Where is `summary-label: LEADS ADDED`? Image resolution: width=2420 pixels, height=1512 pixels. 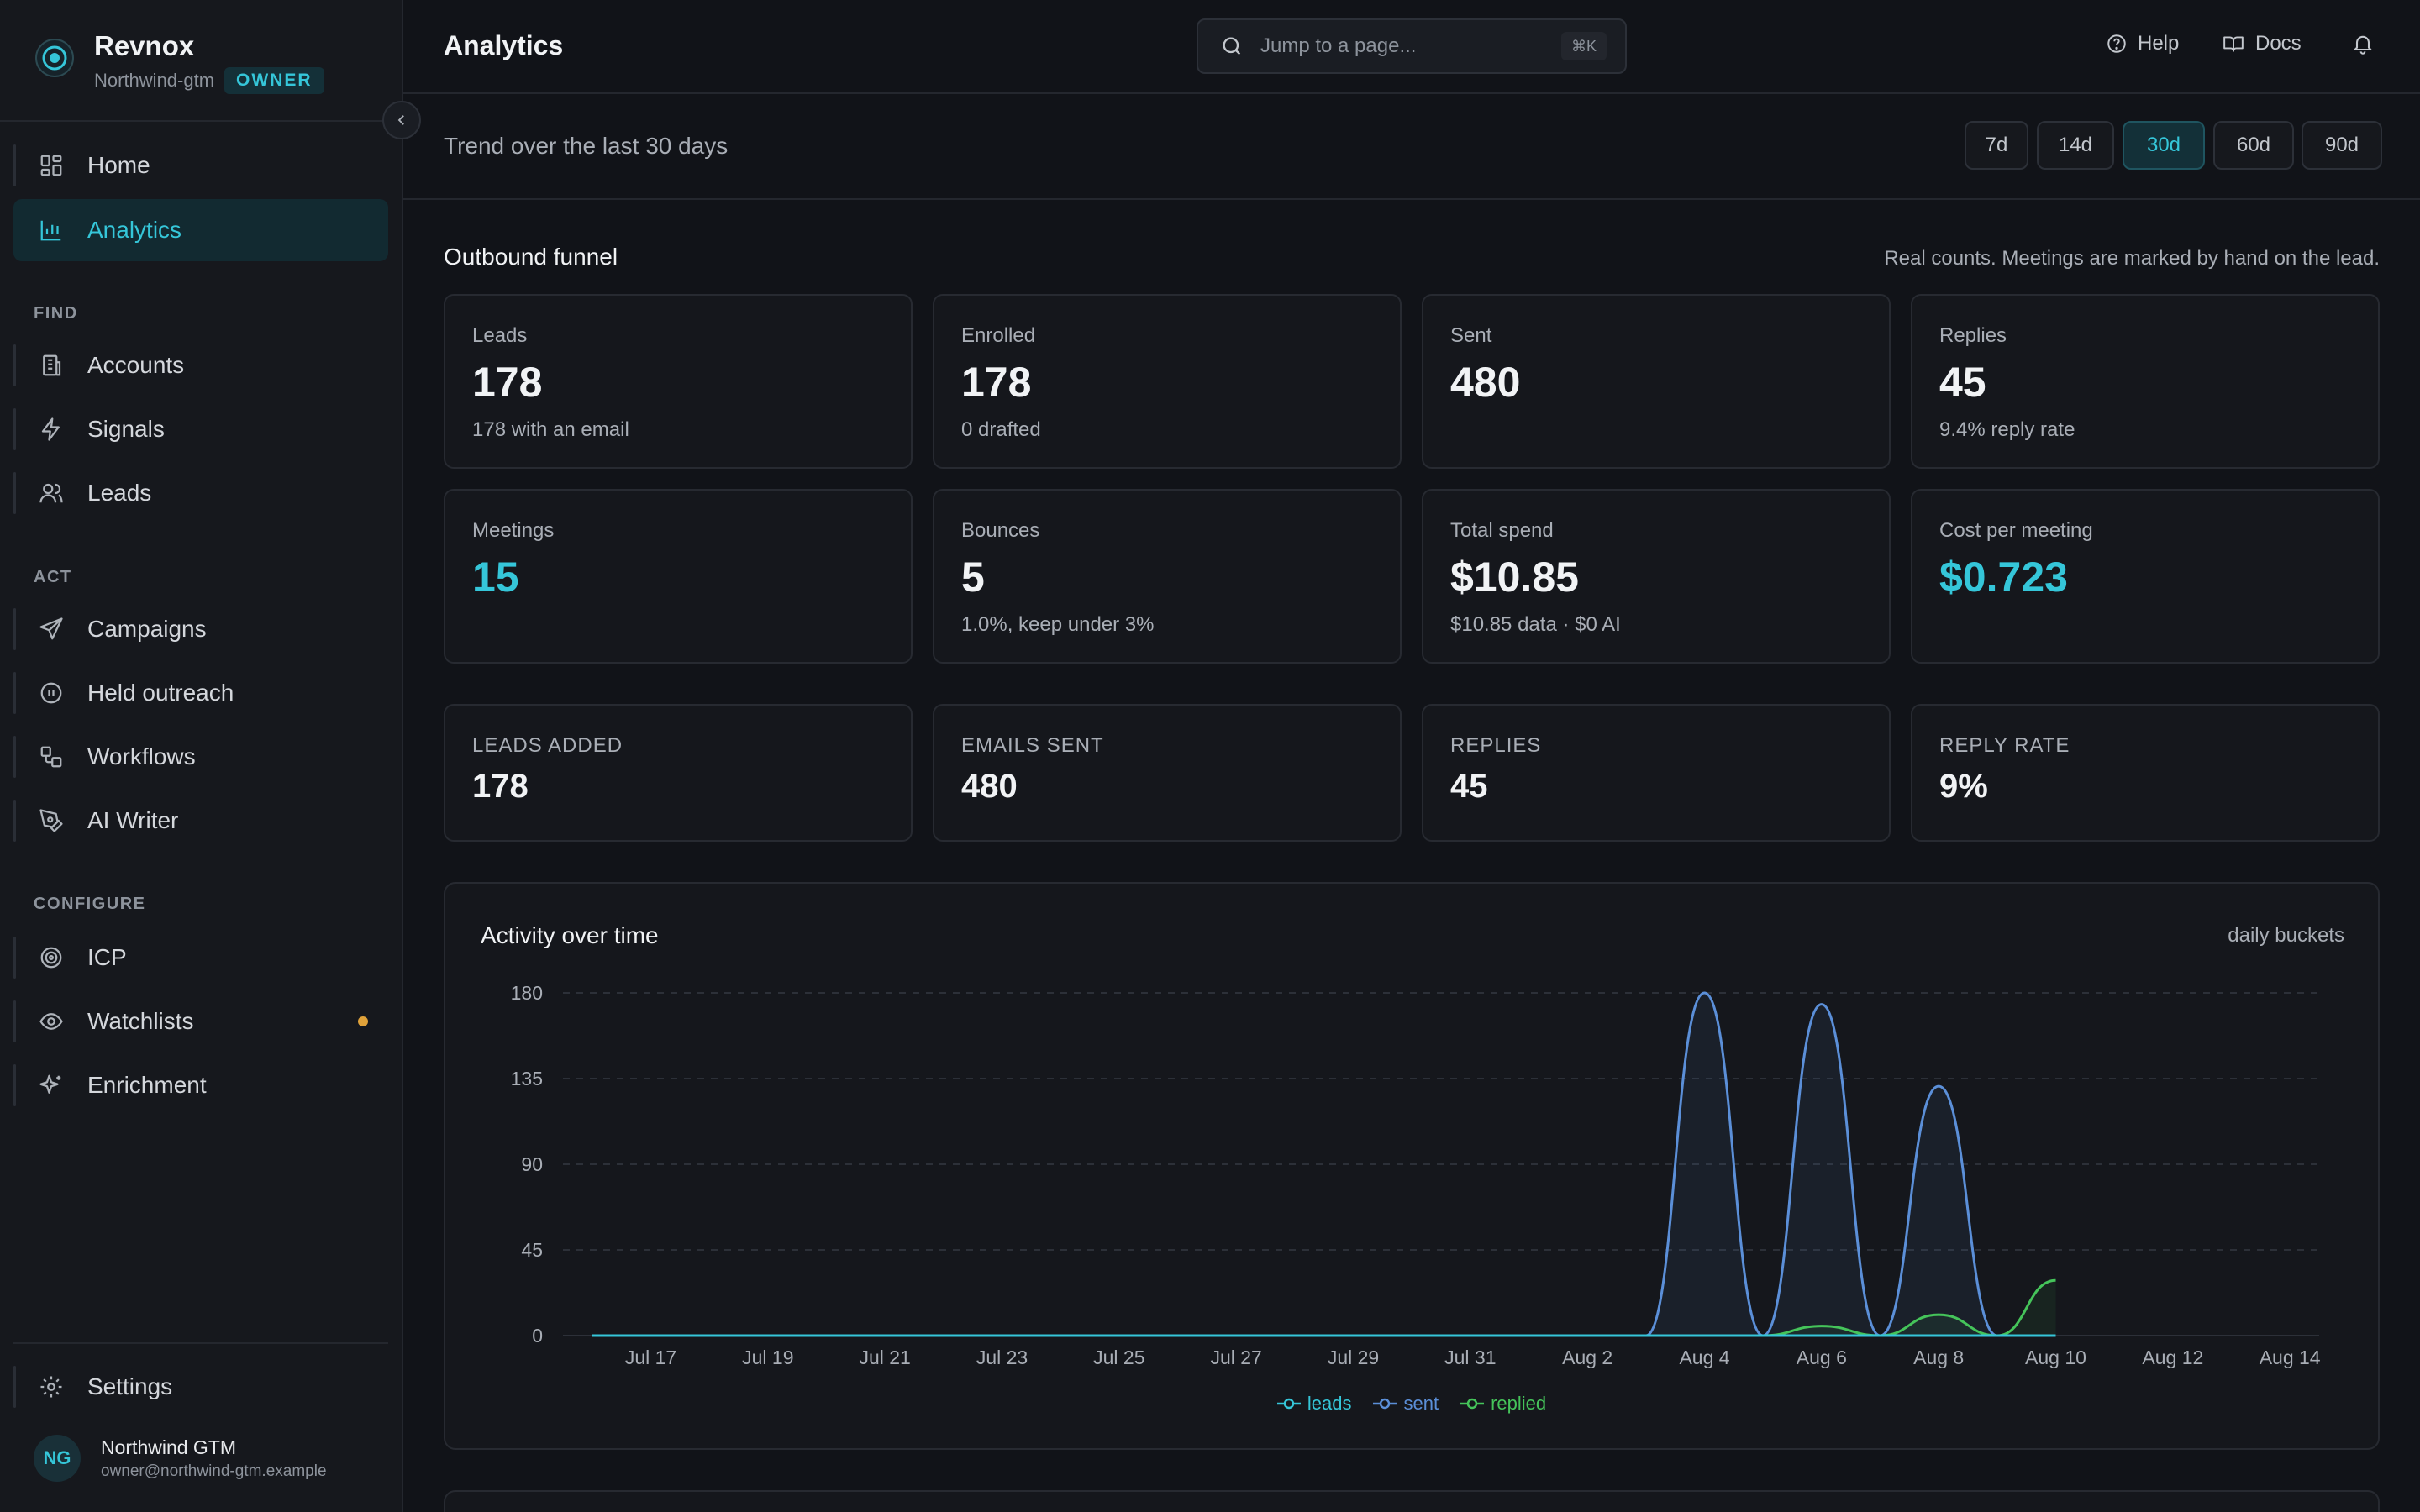
summary-label: LEADS ADDED is located at coordinates (547, 745).